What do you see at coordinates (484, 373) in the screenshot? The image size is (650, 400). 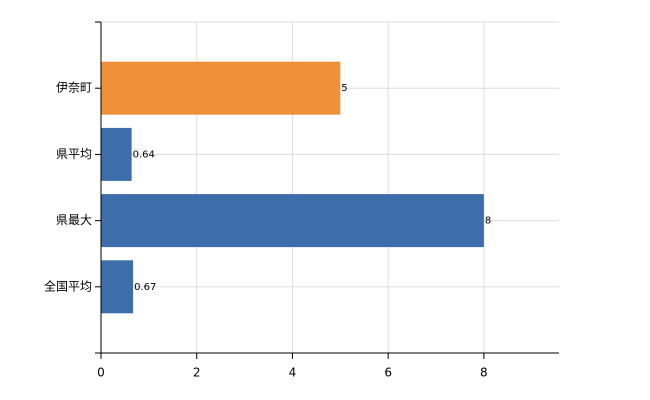 I see `x-tick-label: 8` at bounding box center [484, 373].